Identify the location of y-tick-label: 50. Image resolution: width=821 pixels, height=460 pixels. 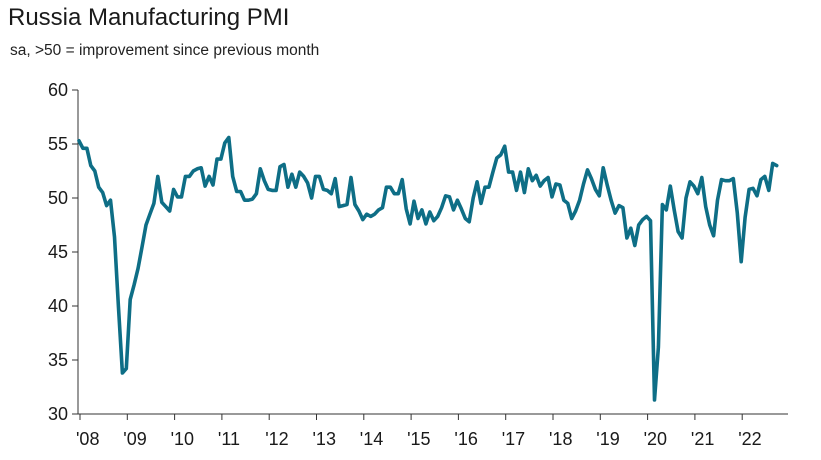
(58, 198).